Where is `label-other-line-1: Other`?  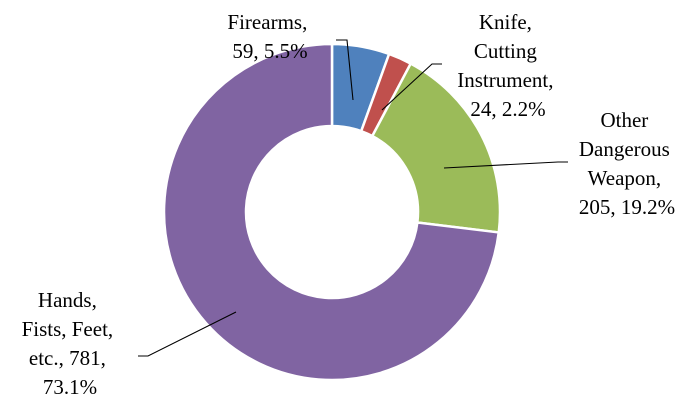 label-other-line-1: Other is located at coordinates (624, 120).